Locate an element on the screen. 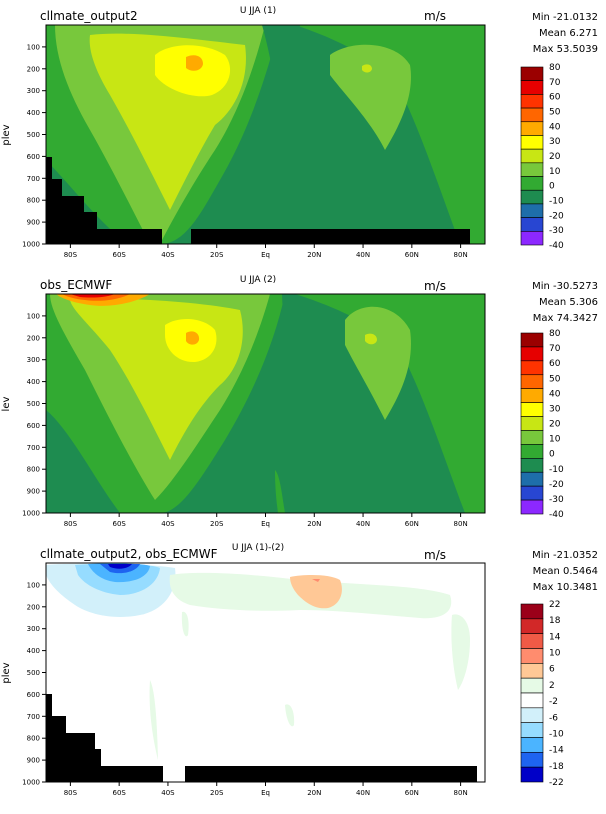 This screenshot has width=606, height=814. panel-2-stat-mean: Mean 5.306 is located at coordinates (568, 302).